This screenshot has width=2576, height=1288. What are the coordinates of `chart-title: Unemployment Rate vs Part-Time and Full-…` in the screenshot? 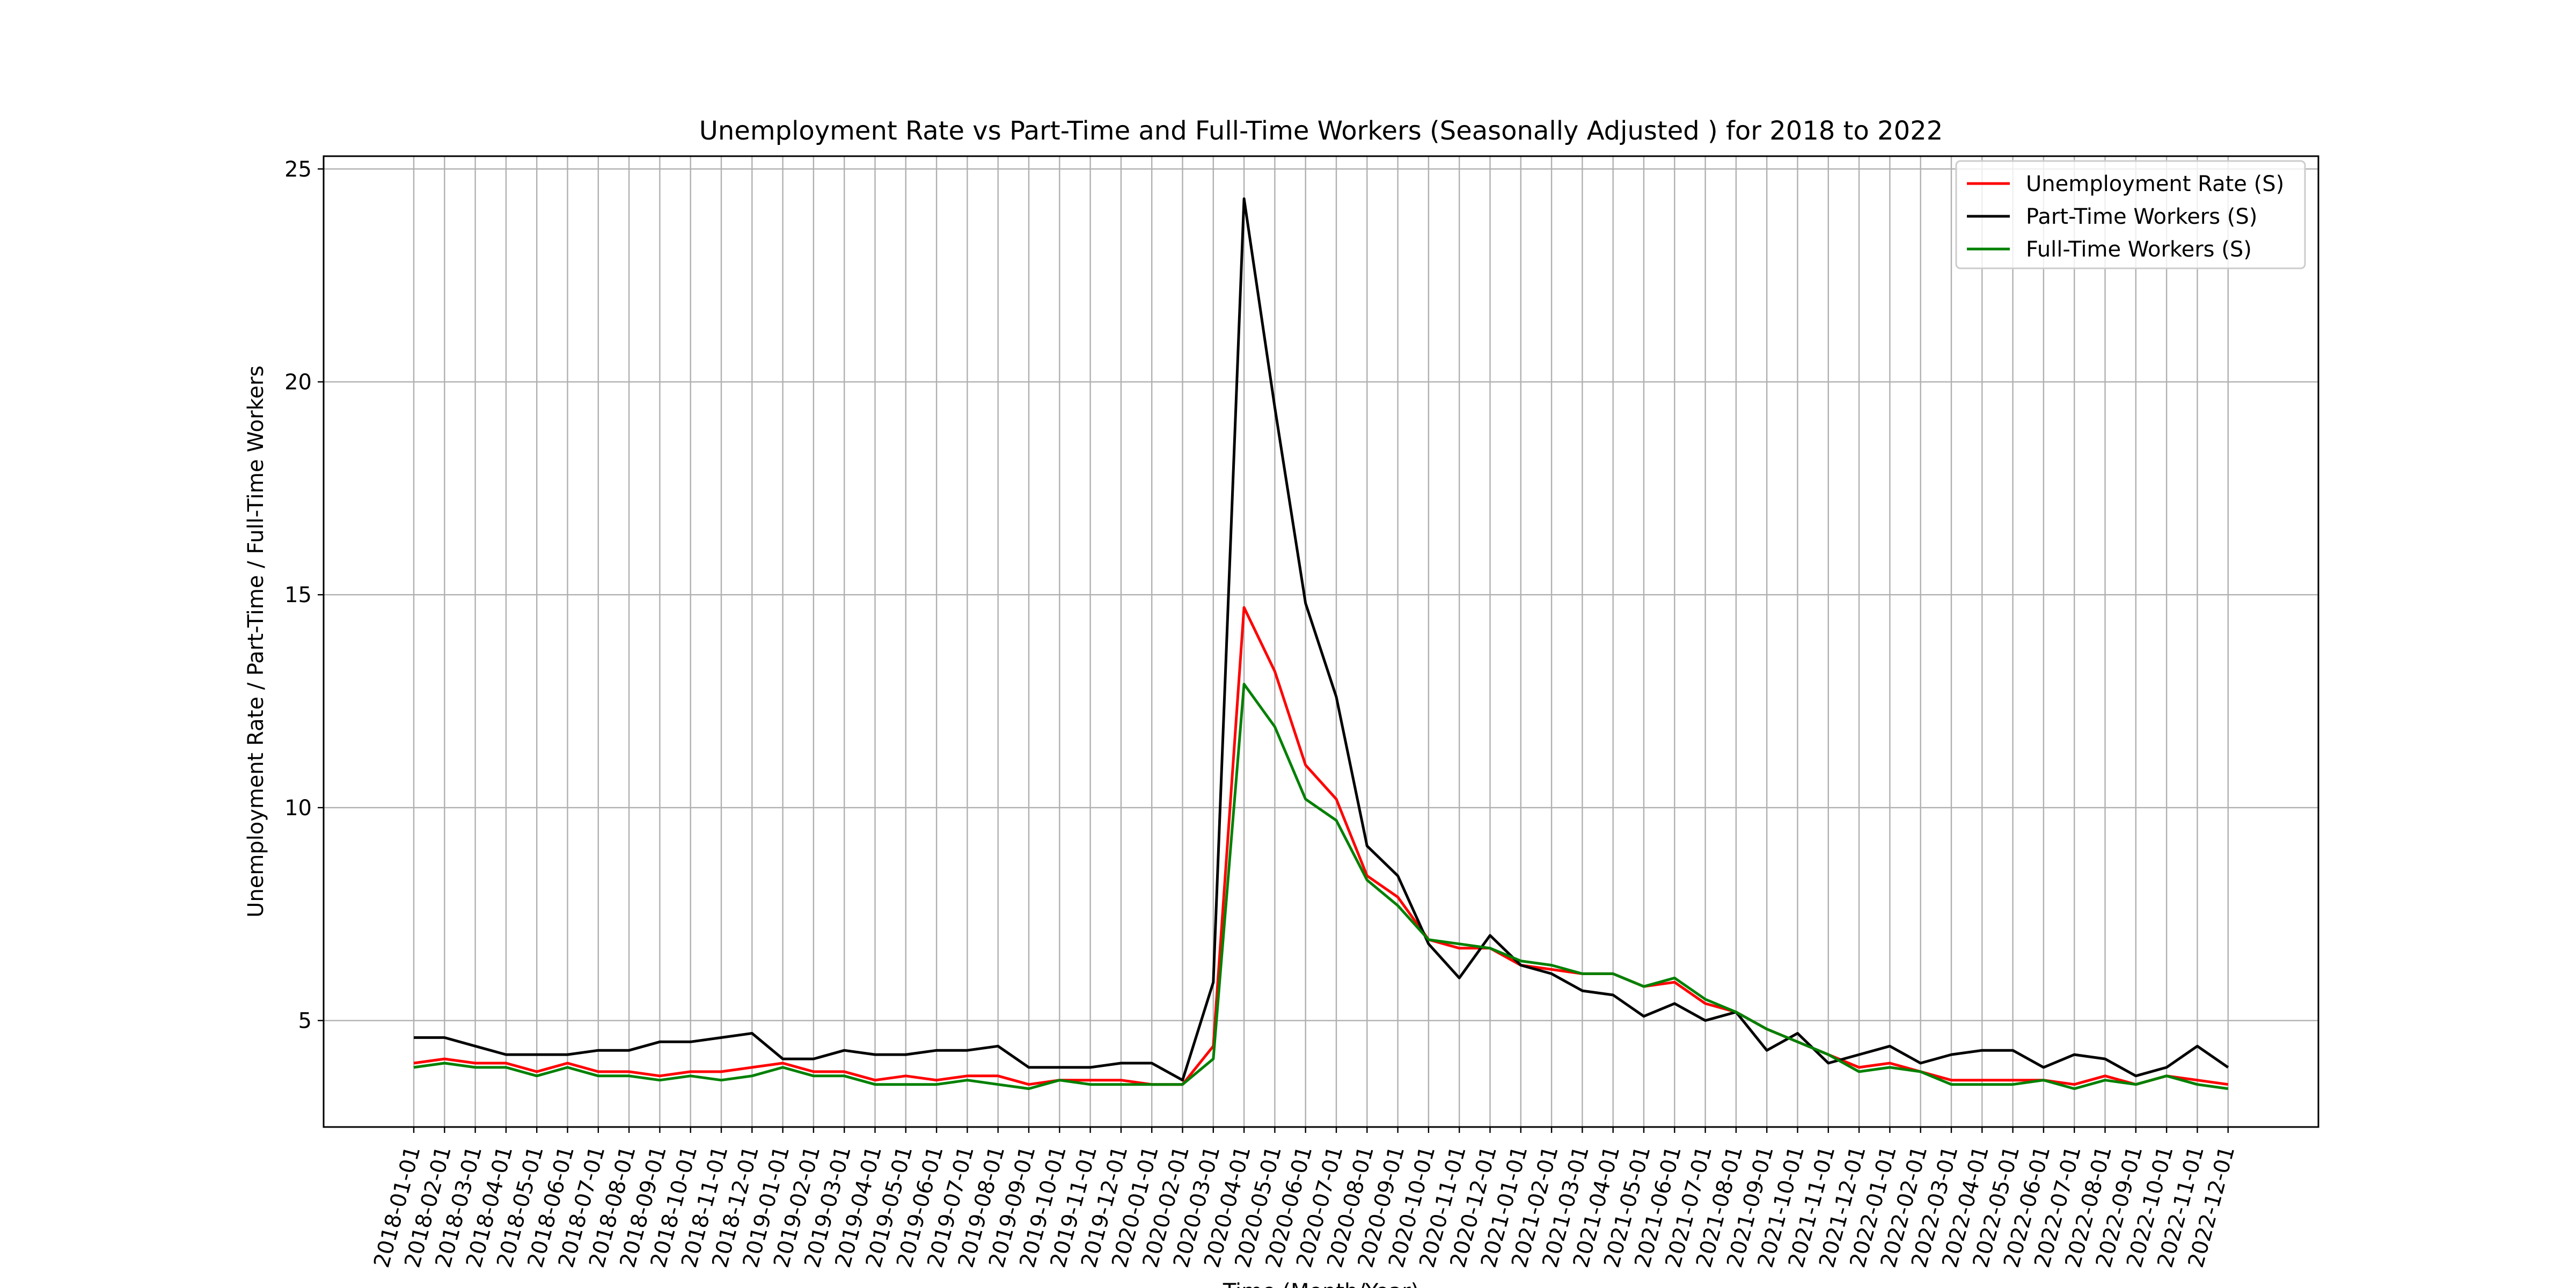 It's located at (1321, 131).